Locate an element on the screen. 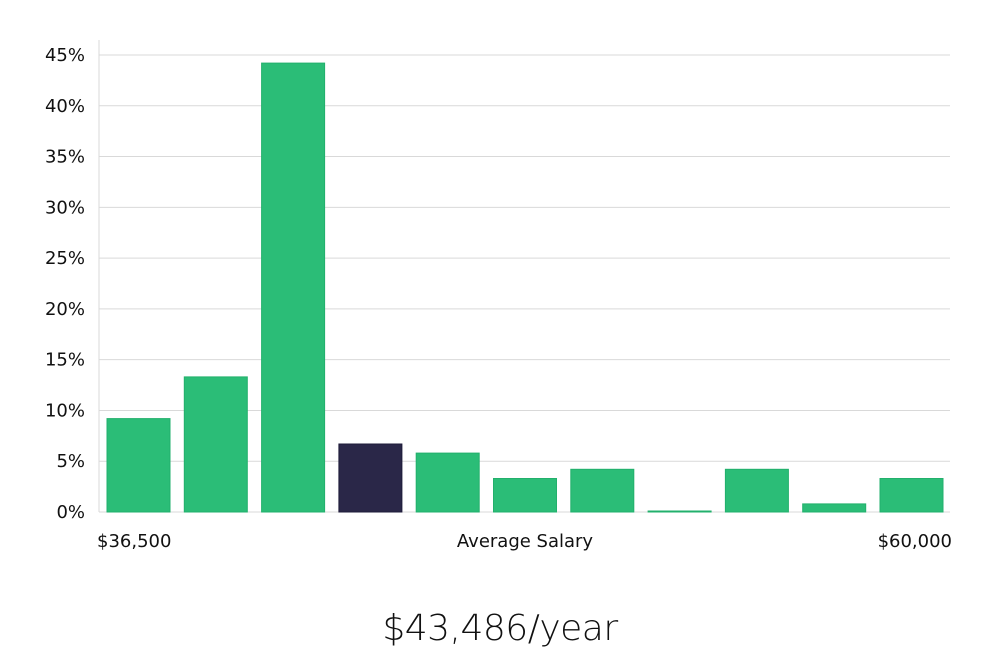 This screenshot has height=660, width=1000. y-tick-label: 45% is located at coordinates (65, 55).